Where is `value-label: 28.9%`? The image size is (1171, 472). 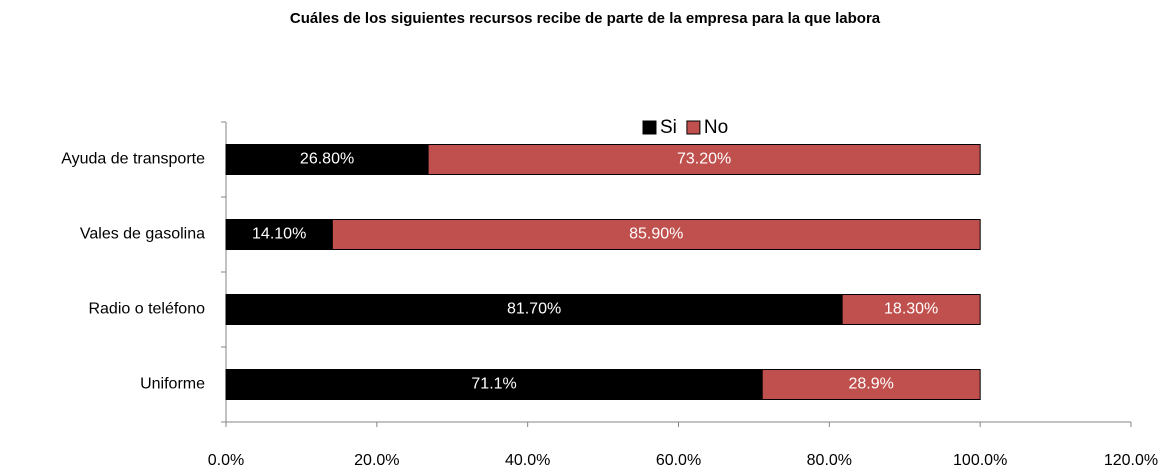
value-label: 28.9% is located at coordinates (871, 384).